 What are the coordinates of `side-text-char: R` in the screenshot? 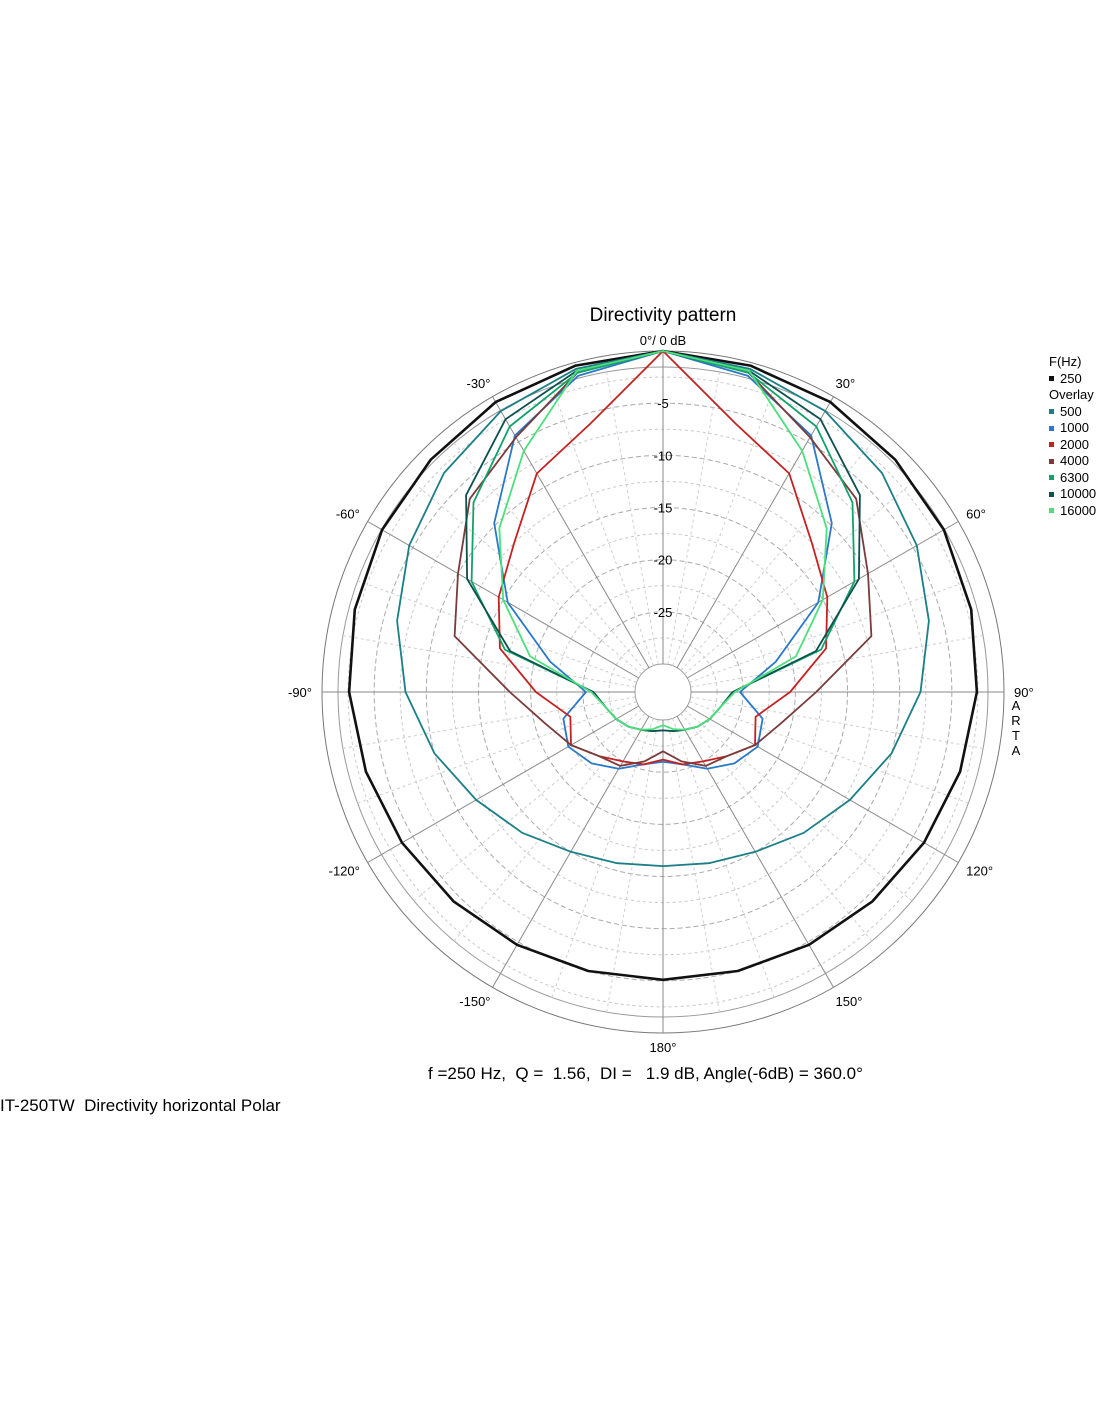 It's located at (1015, 720).